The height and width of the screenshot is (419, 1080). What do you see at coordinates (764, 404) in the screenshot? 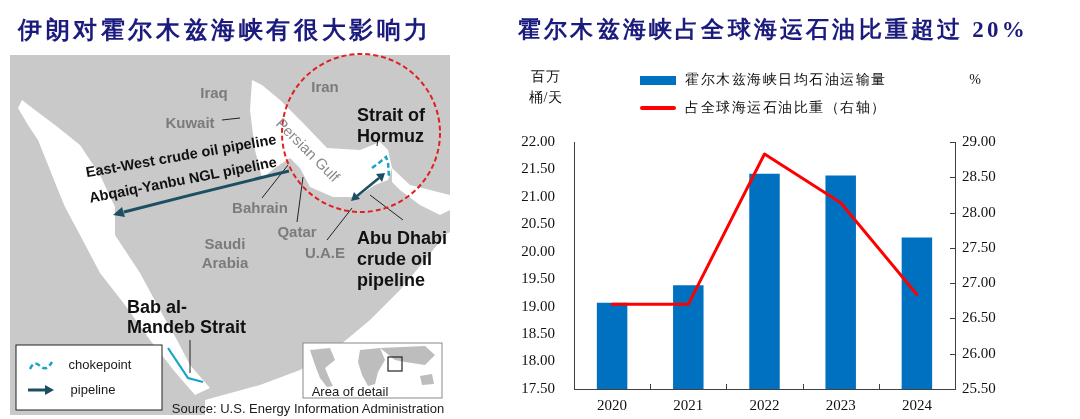
I see `x-tick-label: 2022` at bounding box center [764, 404].